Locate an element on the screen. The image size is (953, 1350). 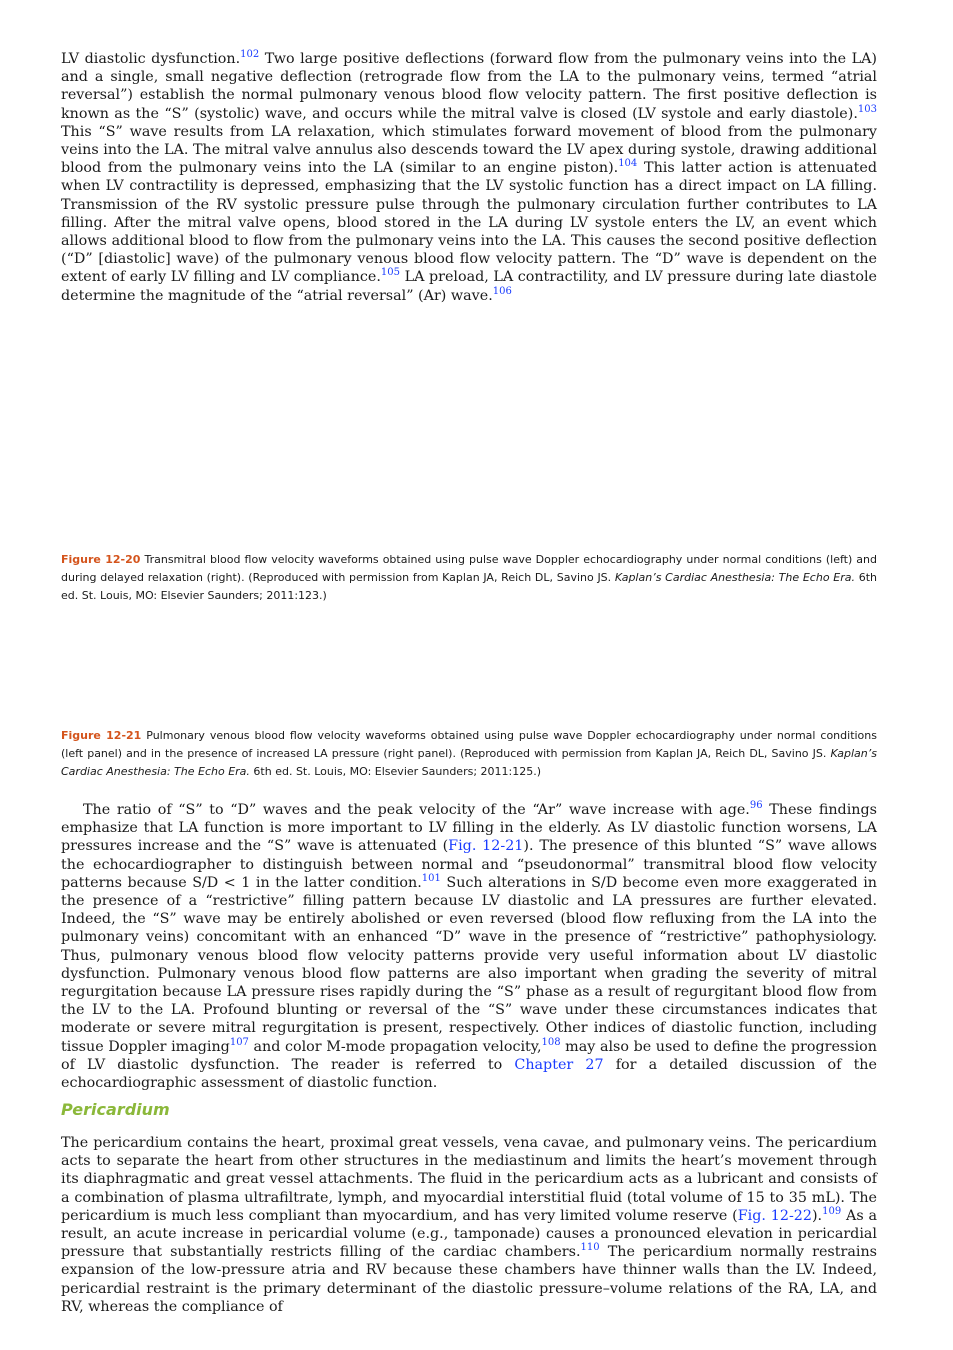
reference-superscript: 108 is located at coordinates (551, 1042).